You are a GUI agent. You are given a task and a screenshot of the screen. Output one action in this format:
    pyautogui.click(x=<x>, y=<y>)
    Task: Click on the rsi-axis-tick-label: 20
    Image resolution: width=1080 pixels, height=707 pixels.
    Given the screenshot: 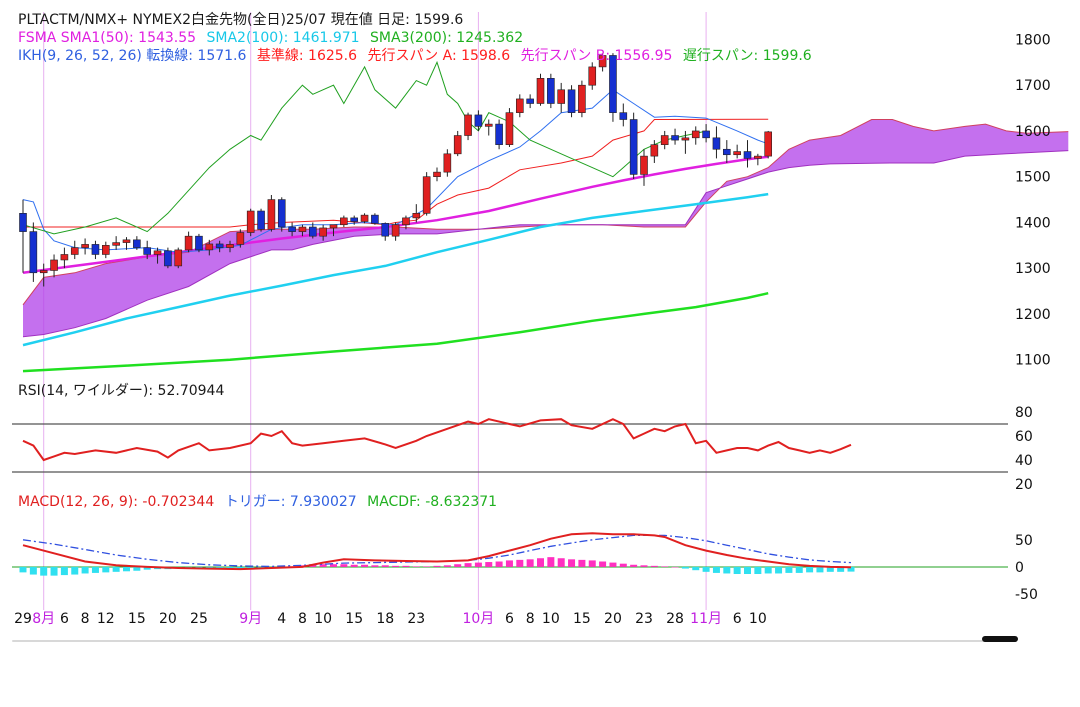 What is the action you would take?
    pyautogui.click(x=1024, y=485)
    